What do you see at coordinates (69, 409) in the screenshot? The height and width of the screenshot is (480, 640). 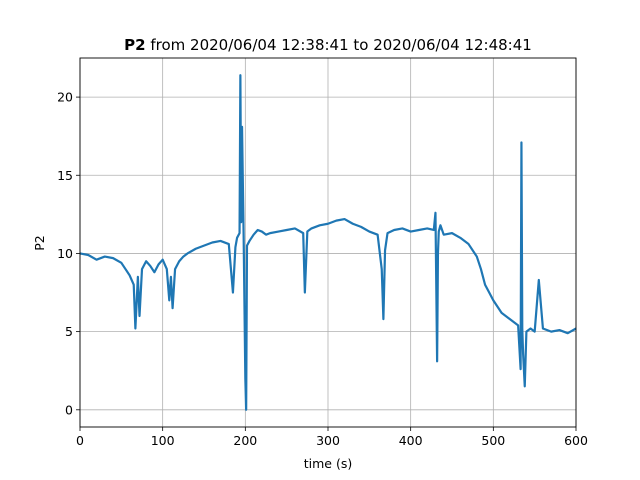 I see `y-tick-label: 0` at bounding box center [69, 409].